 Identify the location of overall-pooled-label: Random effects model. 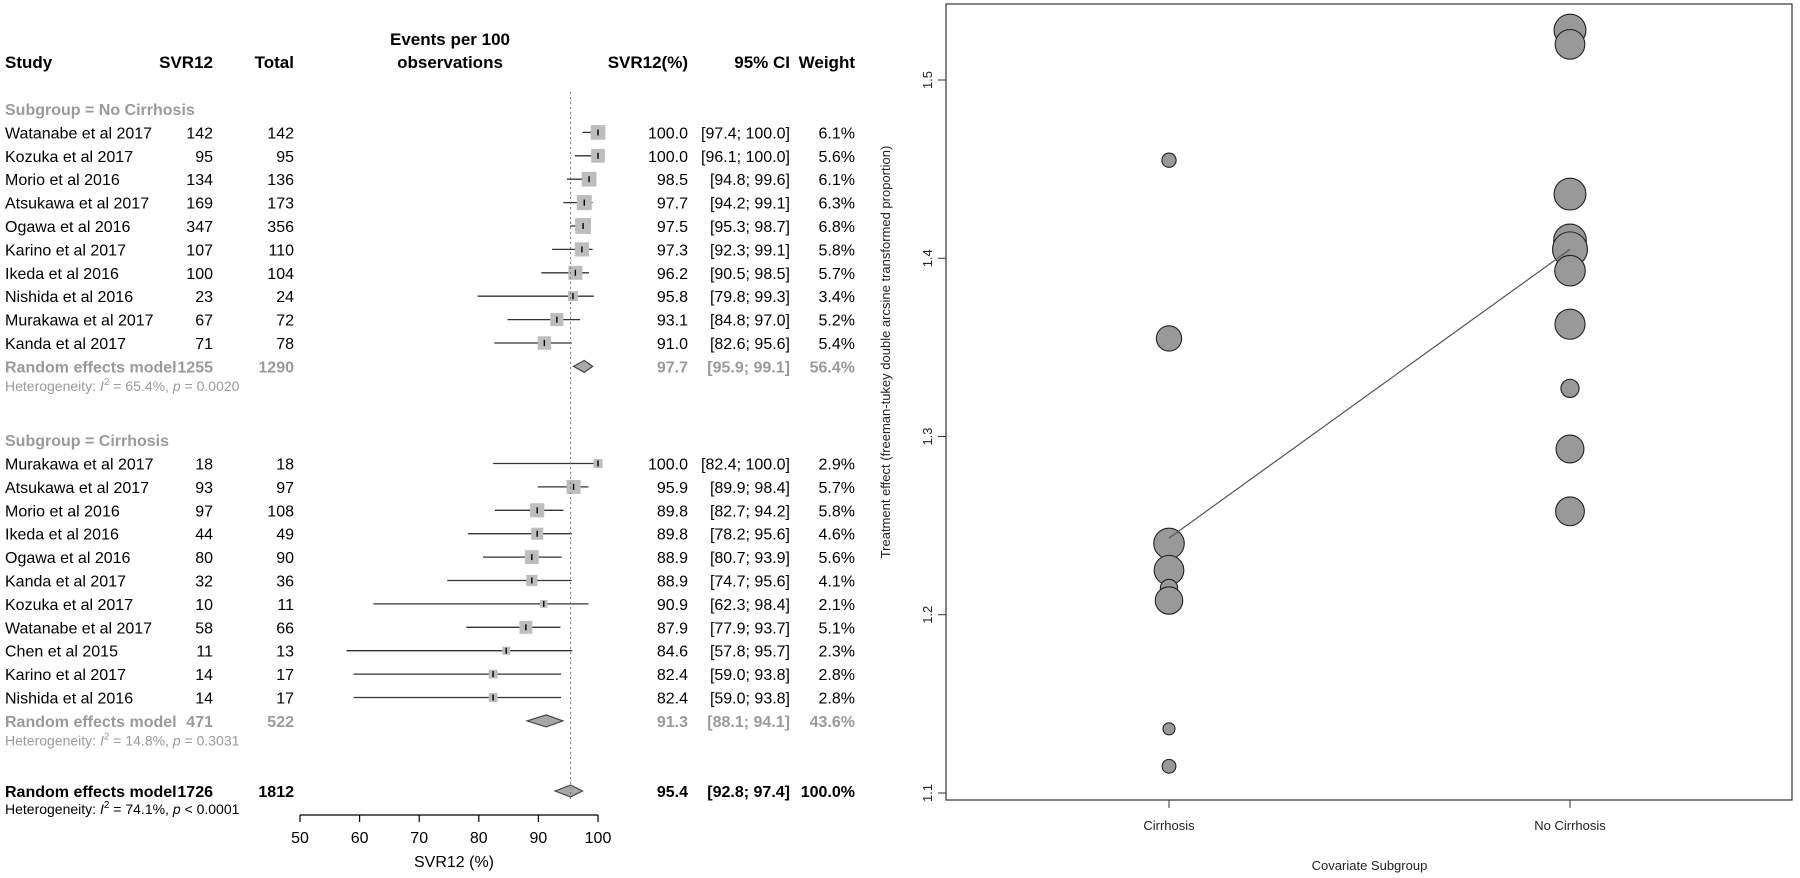
(91, 792).